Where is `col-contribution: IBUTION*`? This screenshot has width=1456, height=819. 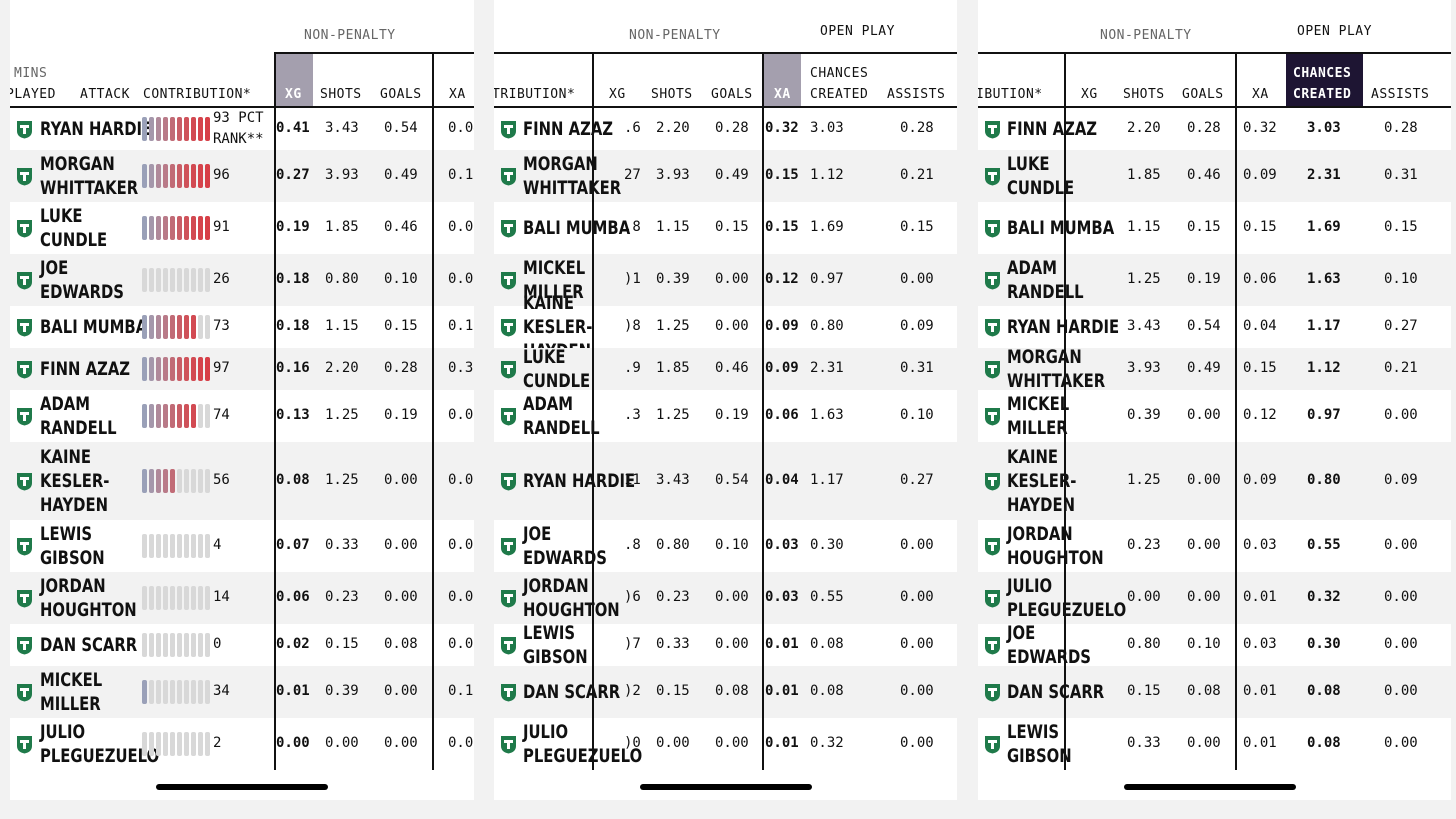
col-contribution: IBUTION* is located at coordinates (1010, 94).